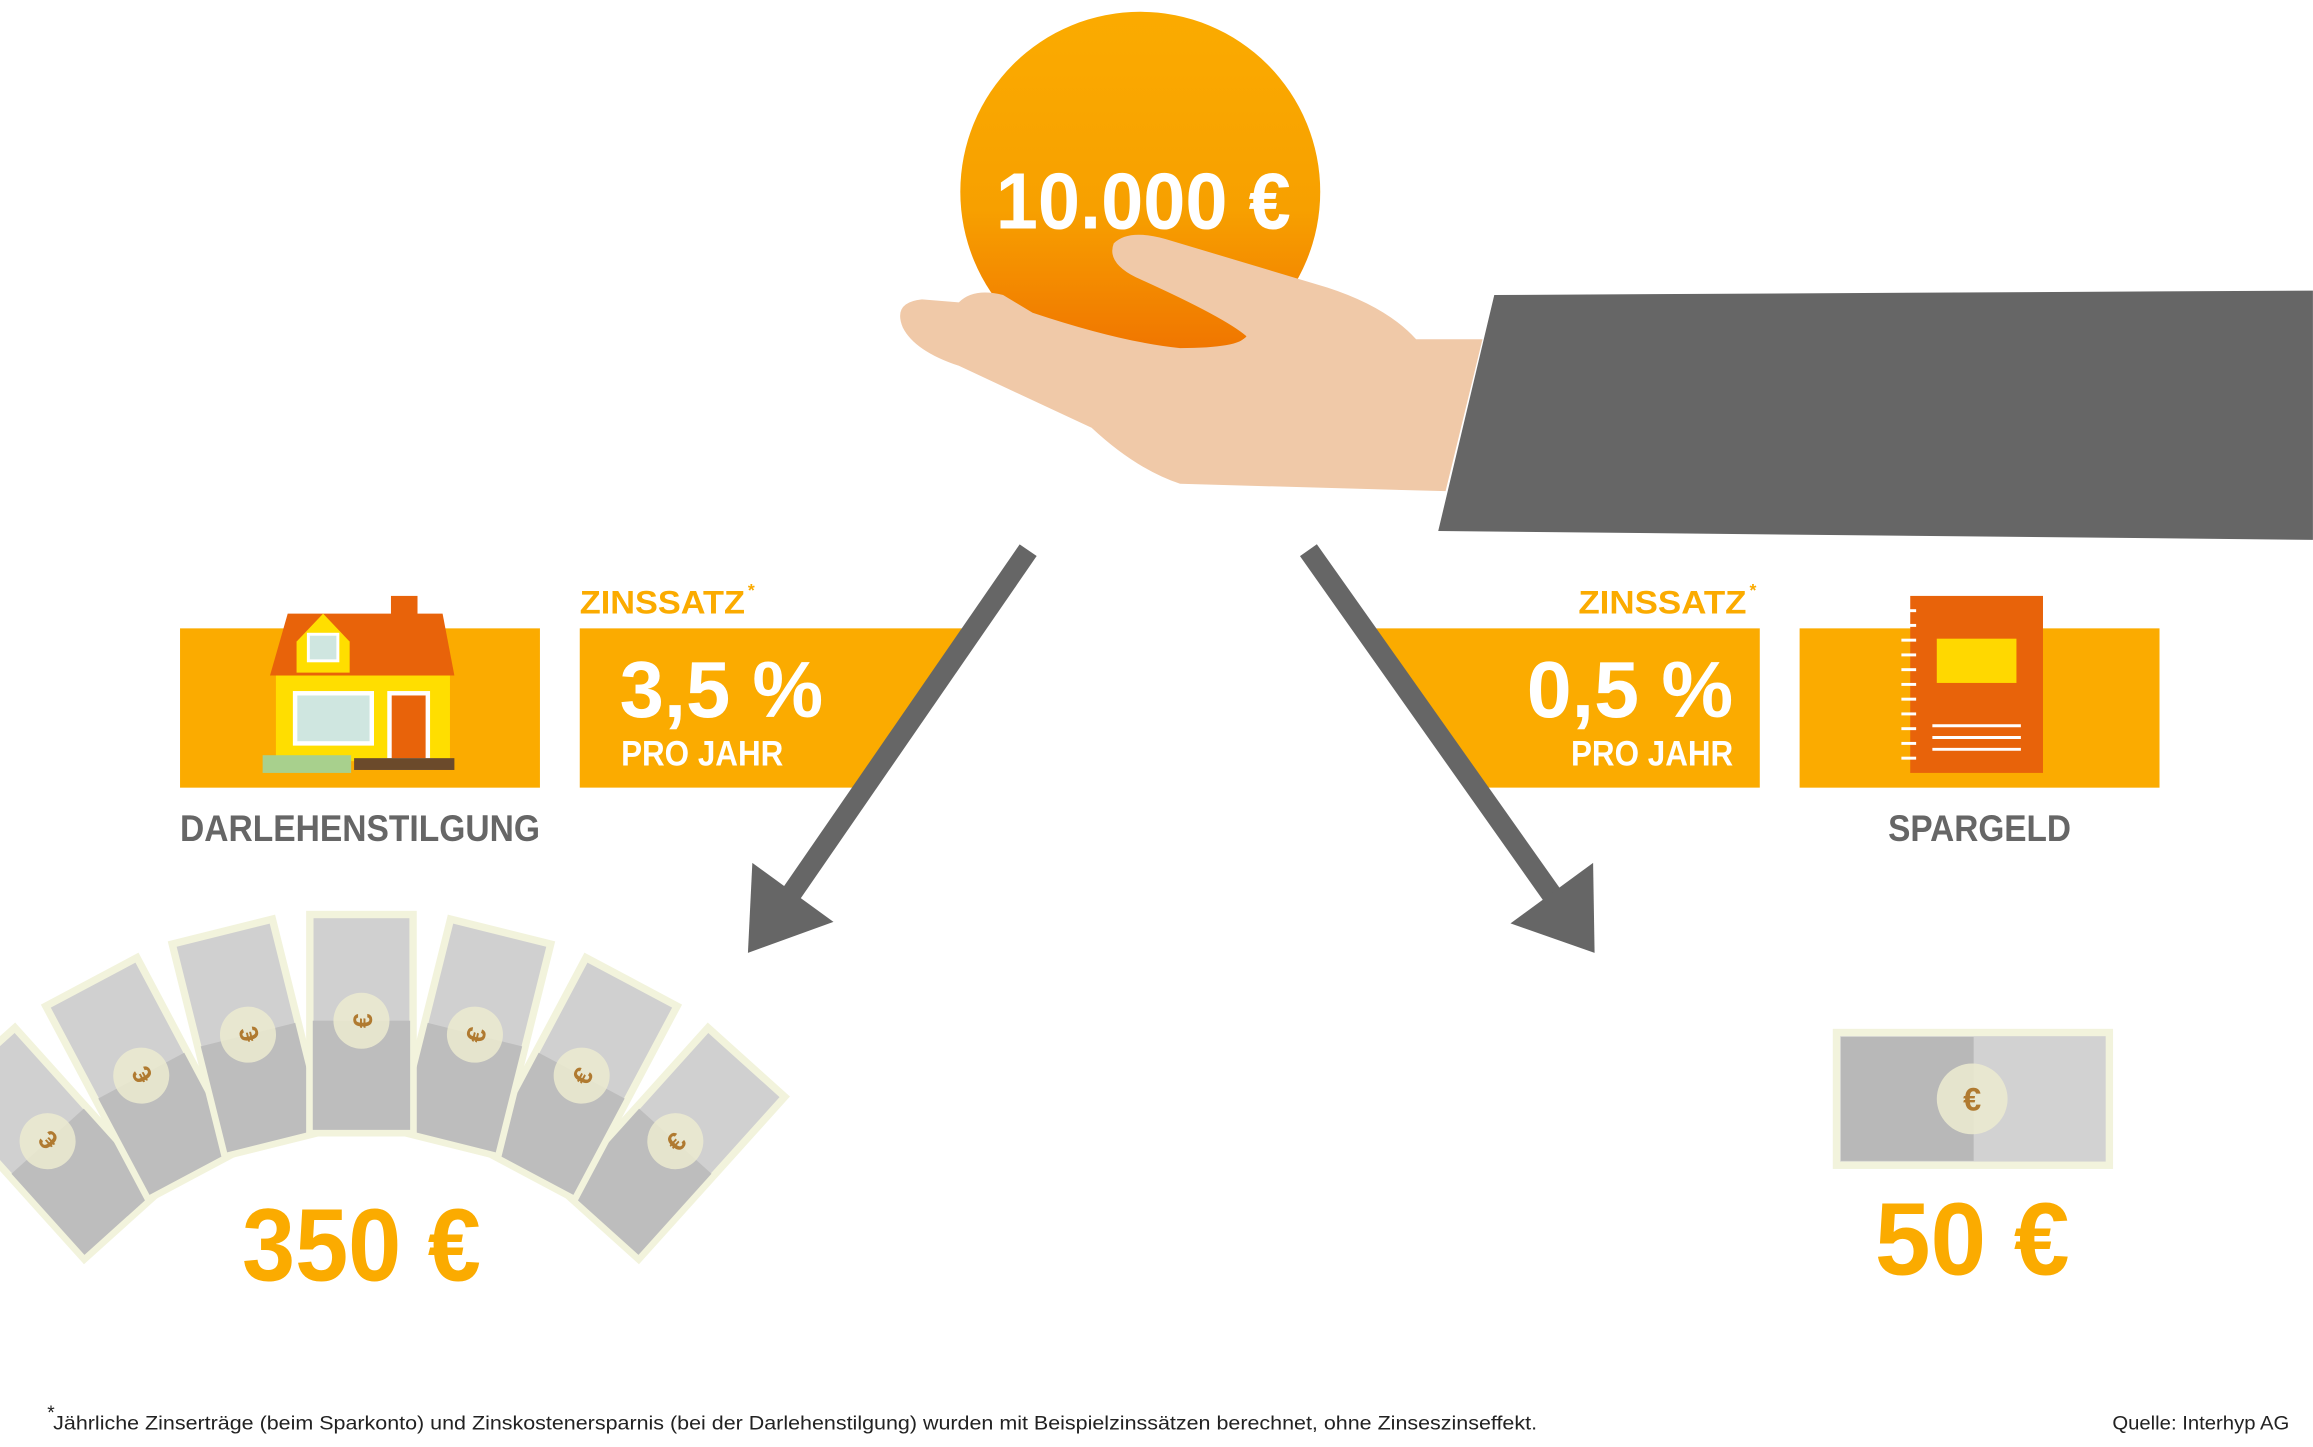 This screenshot has width=2313, height=1447. What do you see at coordinates (1875, 415) in the screenshot?
I see `sleeve` at bounding box center [1875, 415].